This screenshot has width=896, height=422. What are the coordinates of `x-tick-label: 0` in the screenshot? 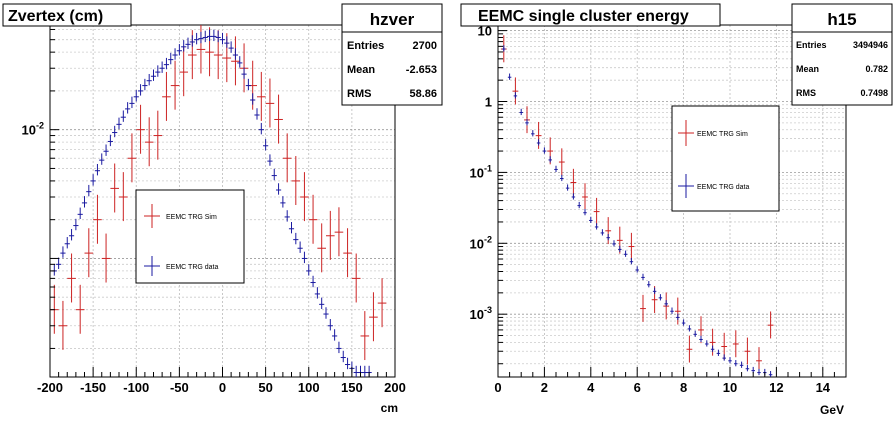 It's located at (497, 387).